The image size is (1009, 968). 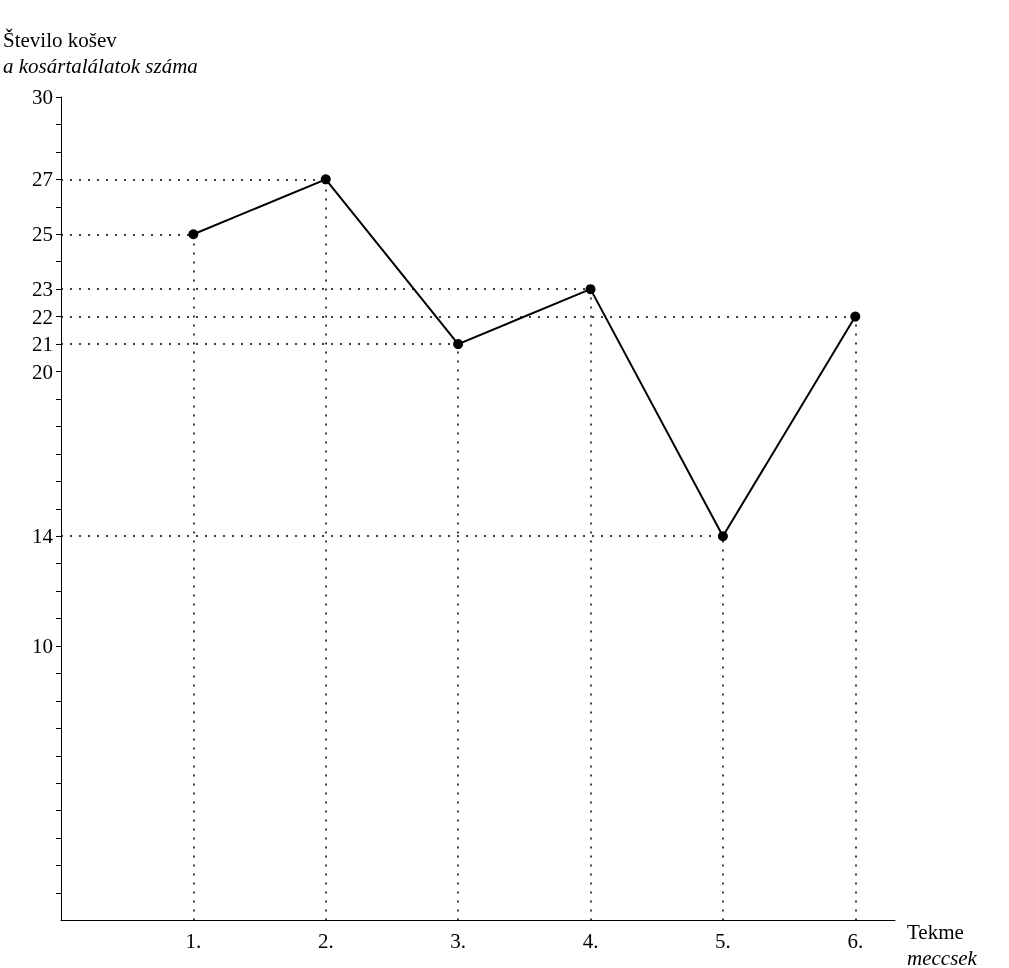 I want to click on y-tick-label: 23, so click(x=42, y=289).